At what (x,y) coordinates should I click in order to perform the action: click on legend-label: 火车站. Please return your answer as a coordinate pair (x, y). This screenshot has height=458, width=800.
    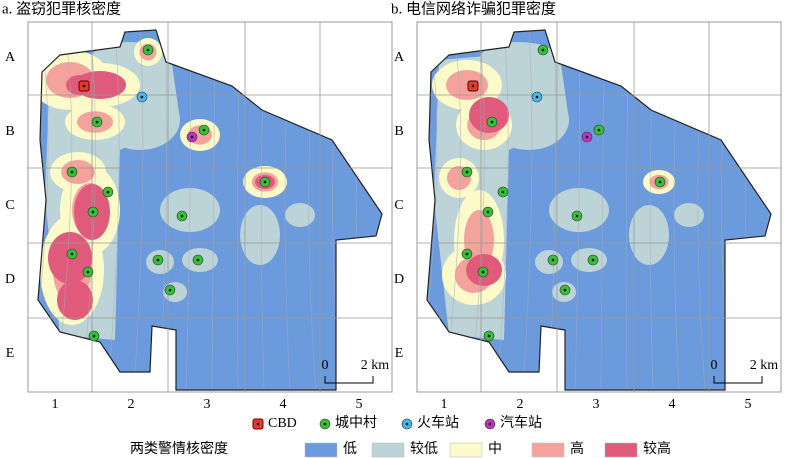
    Looking at the image, I should click on (438, 422).